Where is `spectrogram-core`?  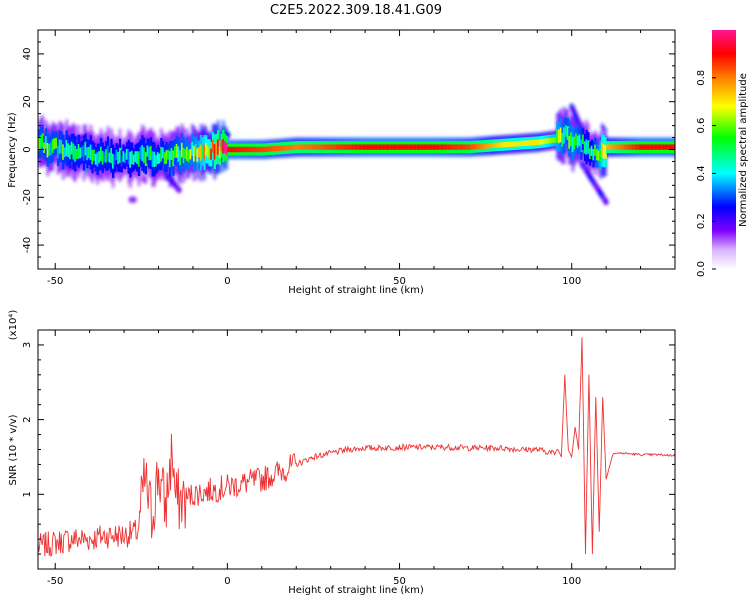 spectrogram-core is located at coordinates (356, 147).